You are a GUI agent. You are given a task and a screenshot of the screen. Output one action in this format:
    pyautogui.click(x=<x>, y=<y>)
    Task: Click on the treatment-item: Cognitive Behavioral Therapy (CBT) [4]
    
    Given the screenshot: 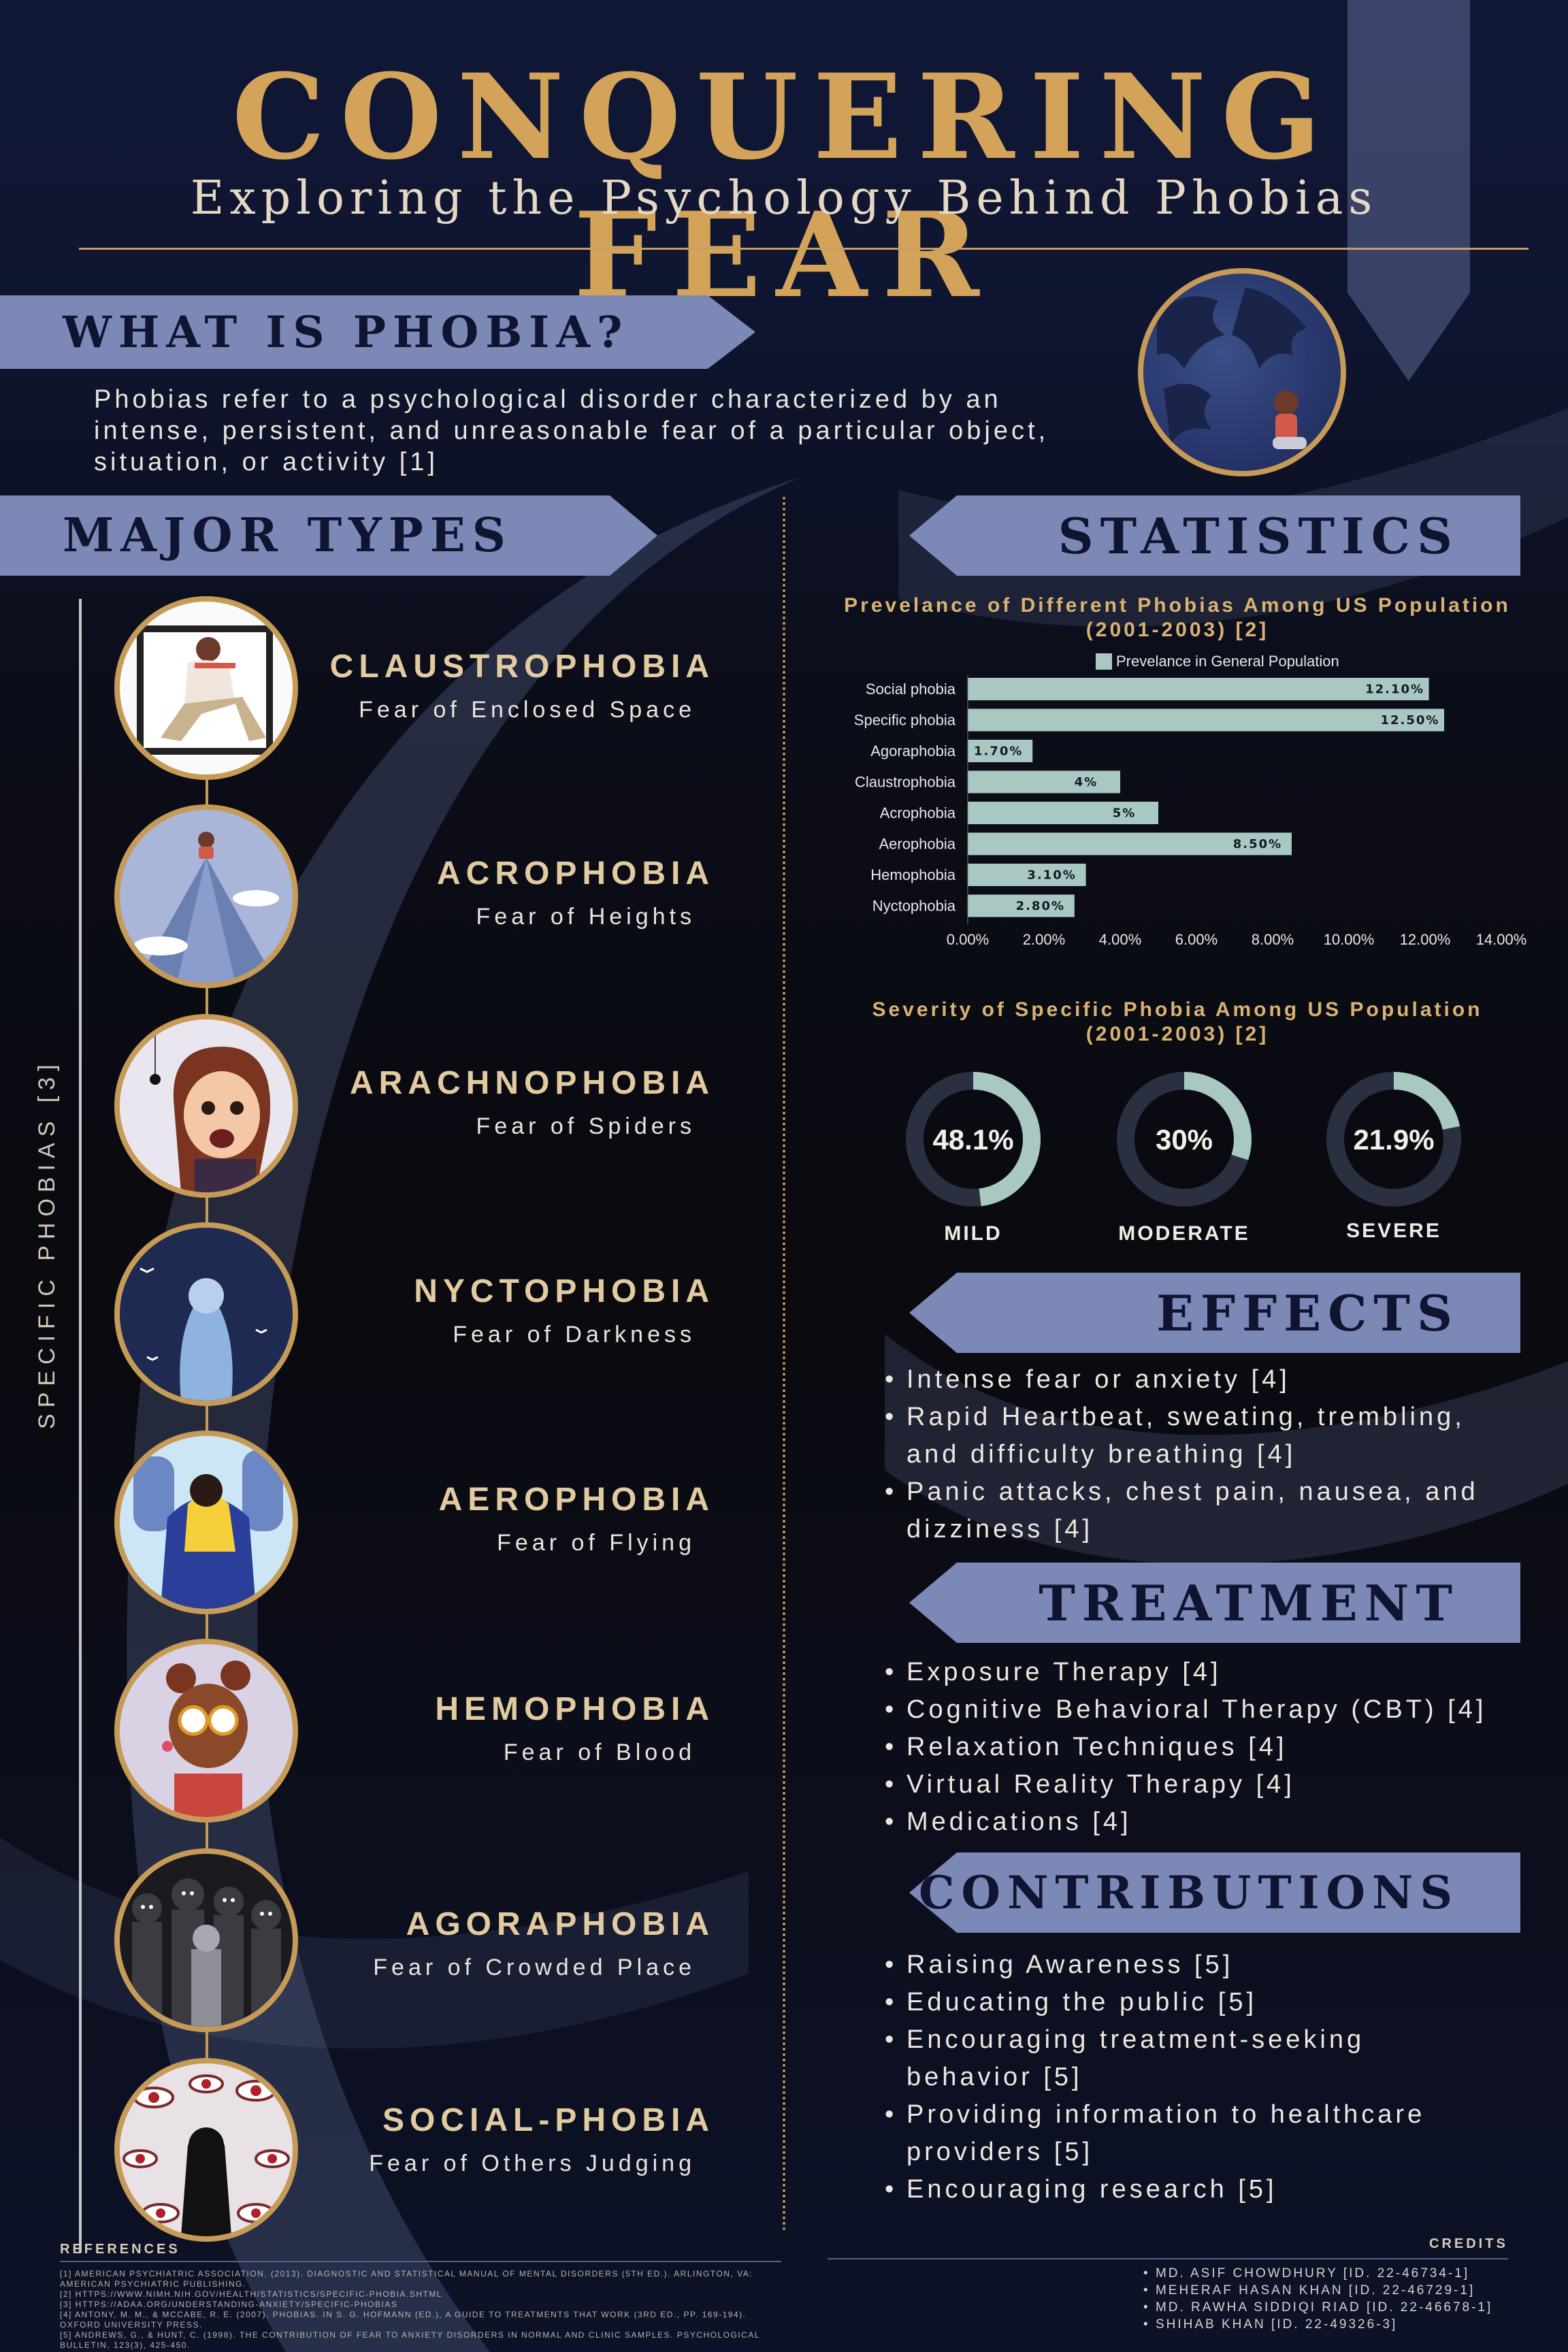 What is the action you would take?
    pyautogui.click(x=1212, y=1710)
    